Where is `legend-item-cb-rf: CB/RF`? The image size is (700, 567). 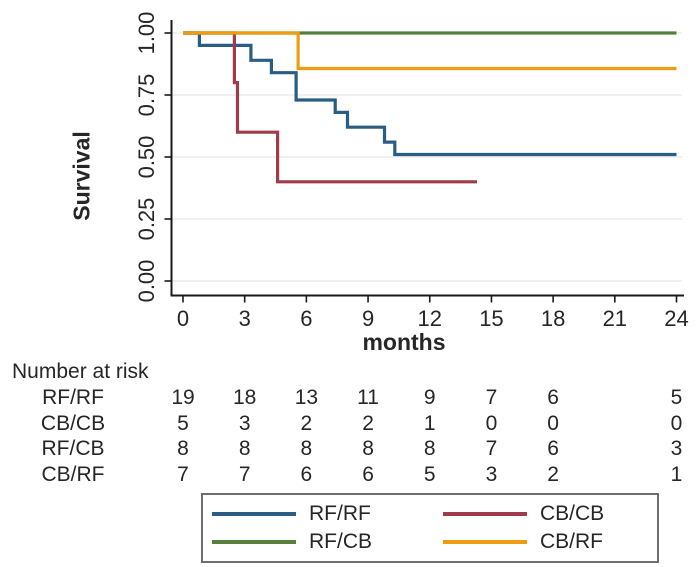
legend-item-cb-rf: CB/RF is located at coordinates (545, 542).